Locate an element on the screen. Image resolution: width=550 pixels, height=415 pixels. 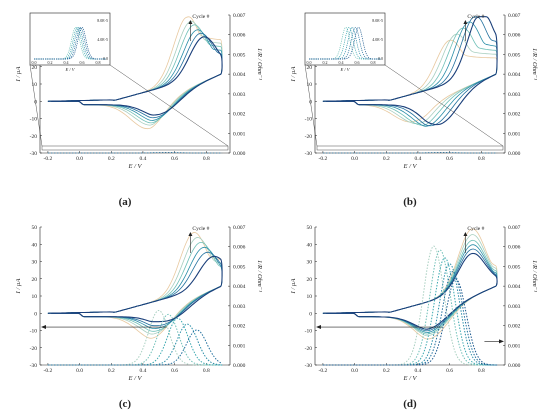
y-tick-label-left: 0 is located at coordinates (35, 102).